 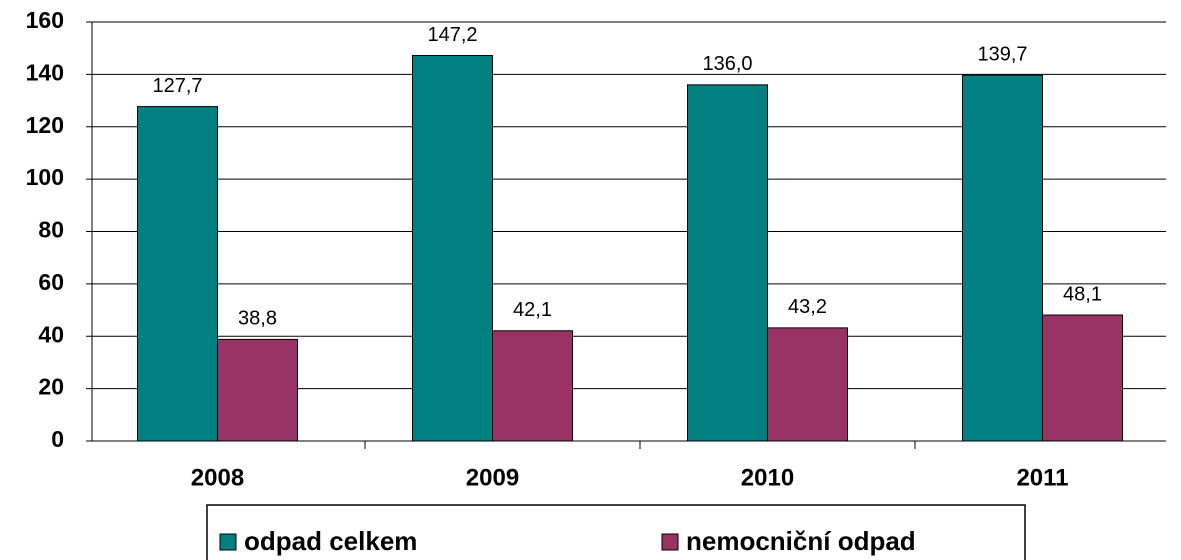 What do you see at coordinates (51, 334) in the screenshot?
I see `y-tick-label: 40` at bounding box center [51, 334].